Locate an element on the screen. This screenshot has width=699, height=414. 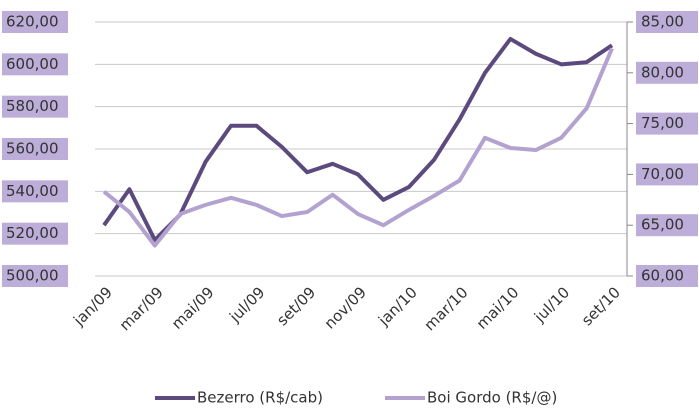
y-tick-label: 520,00 is located at coordinates (32, 233).